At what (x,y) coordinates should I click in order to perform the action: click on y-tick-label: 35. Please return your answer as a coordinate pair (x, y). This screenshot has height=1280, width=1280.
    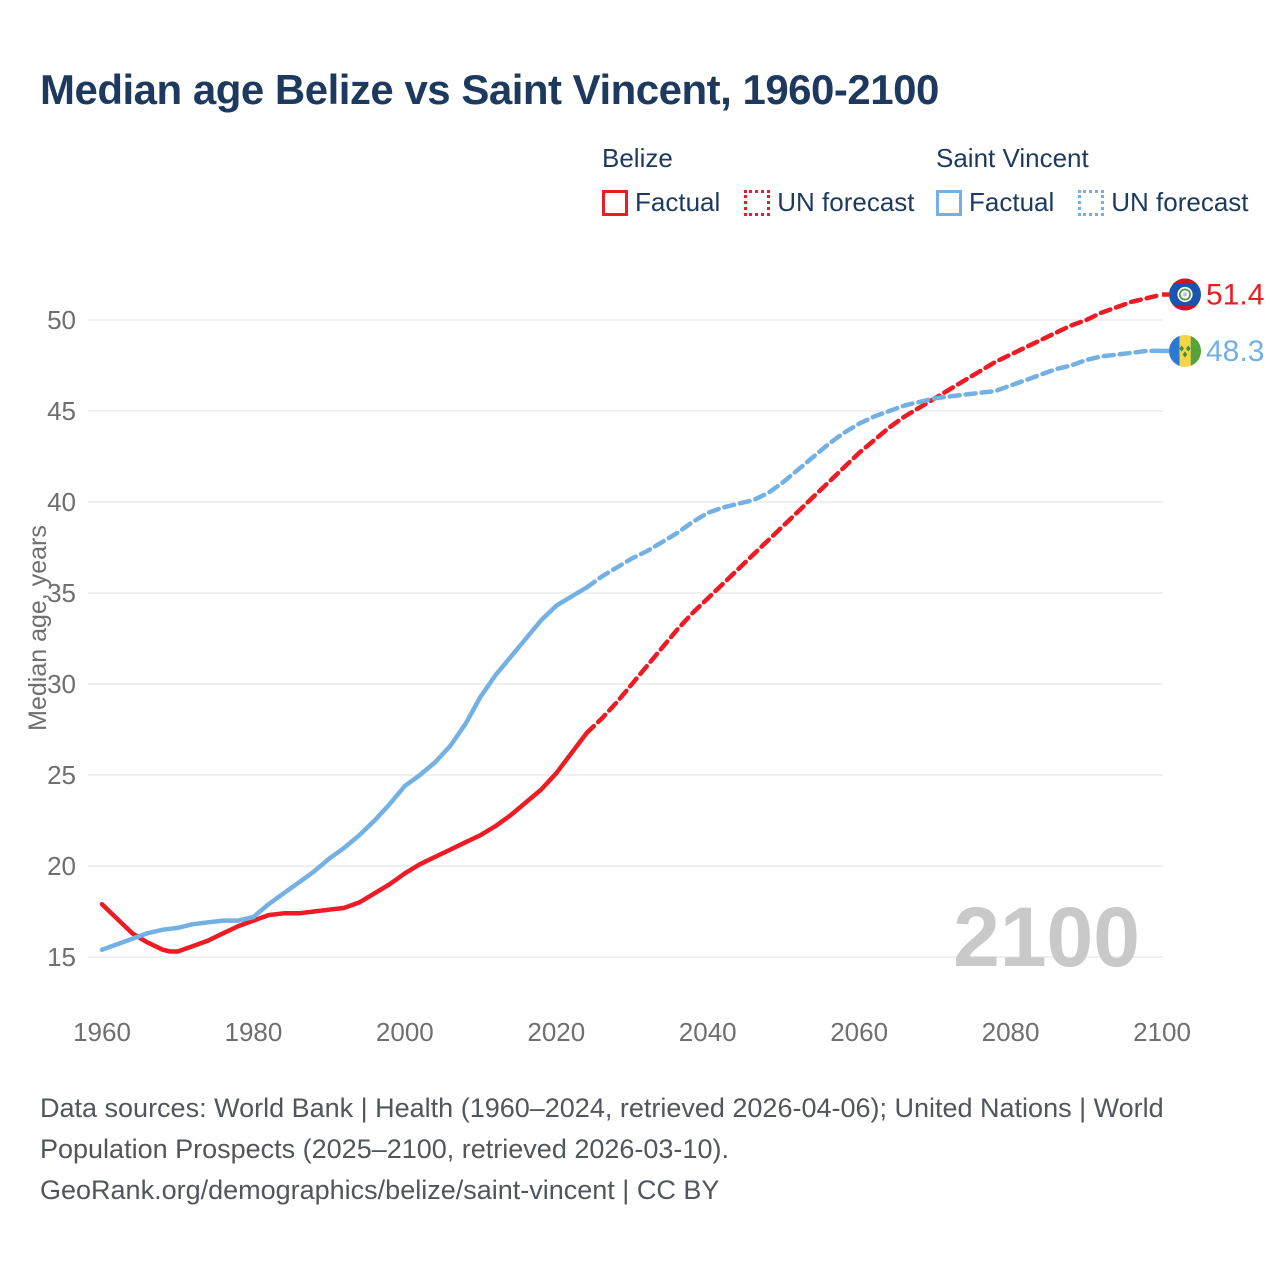
    Looking at the image, I should click on (61, 593).